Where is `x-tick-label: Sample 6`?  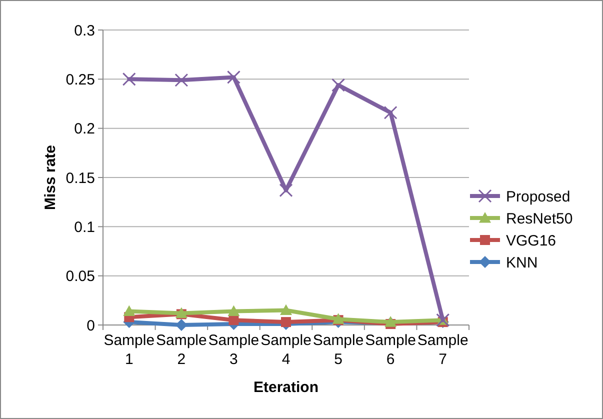 x-tick-label: Sample 6 is located at coordinates (390, 350).